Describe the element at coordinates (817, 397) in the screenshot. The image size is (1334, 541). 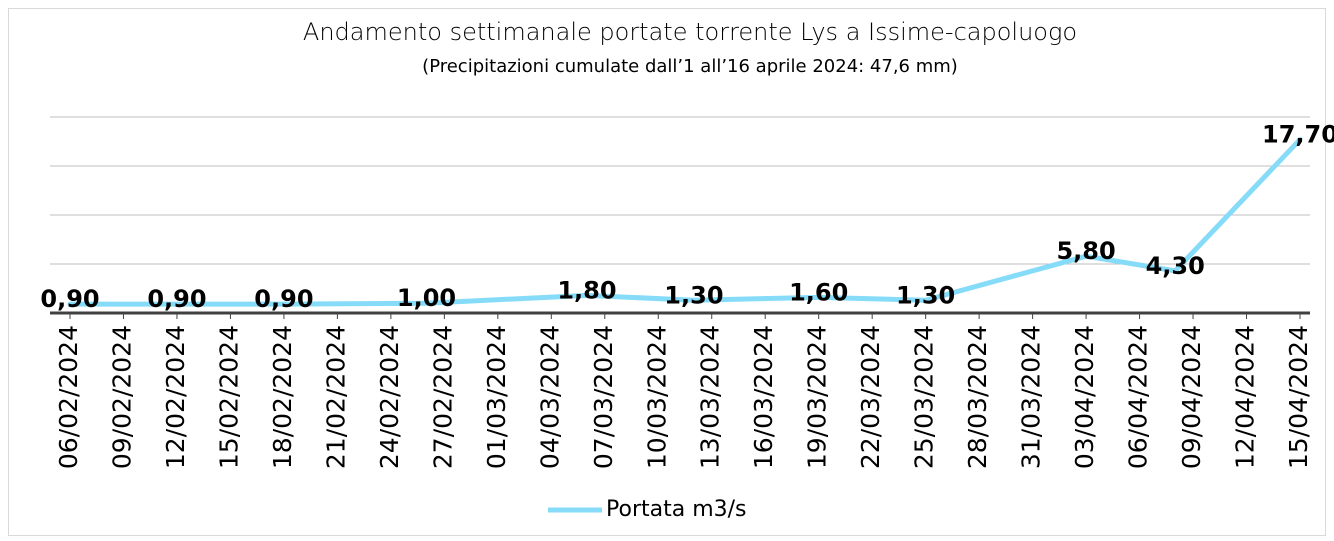
I see `x-tick-label: 19/03/2024` at that location.